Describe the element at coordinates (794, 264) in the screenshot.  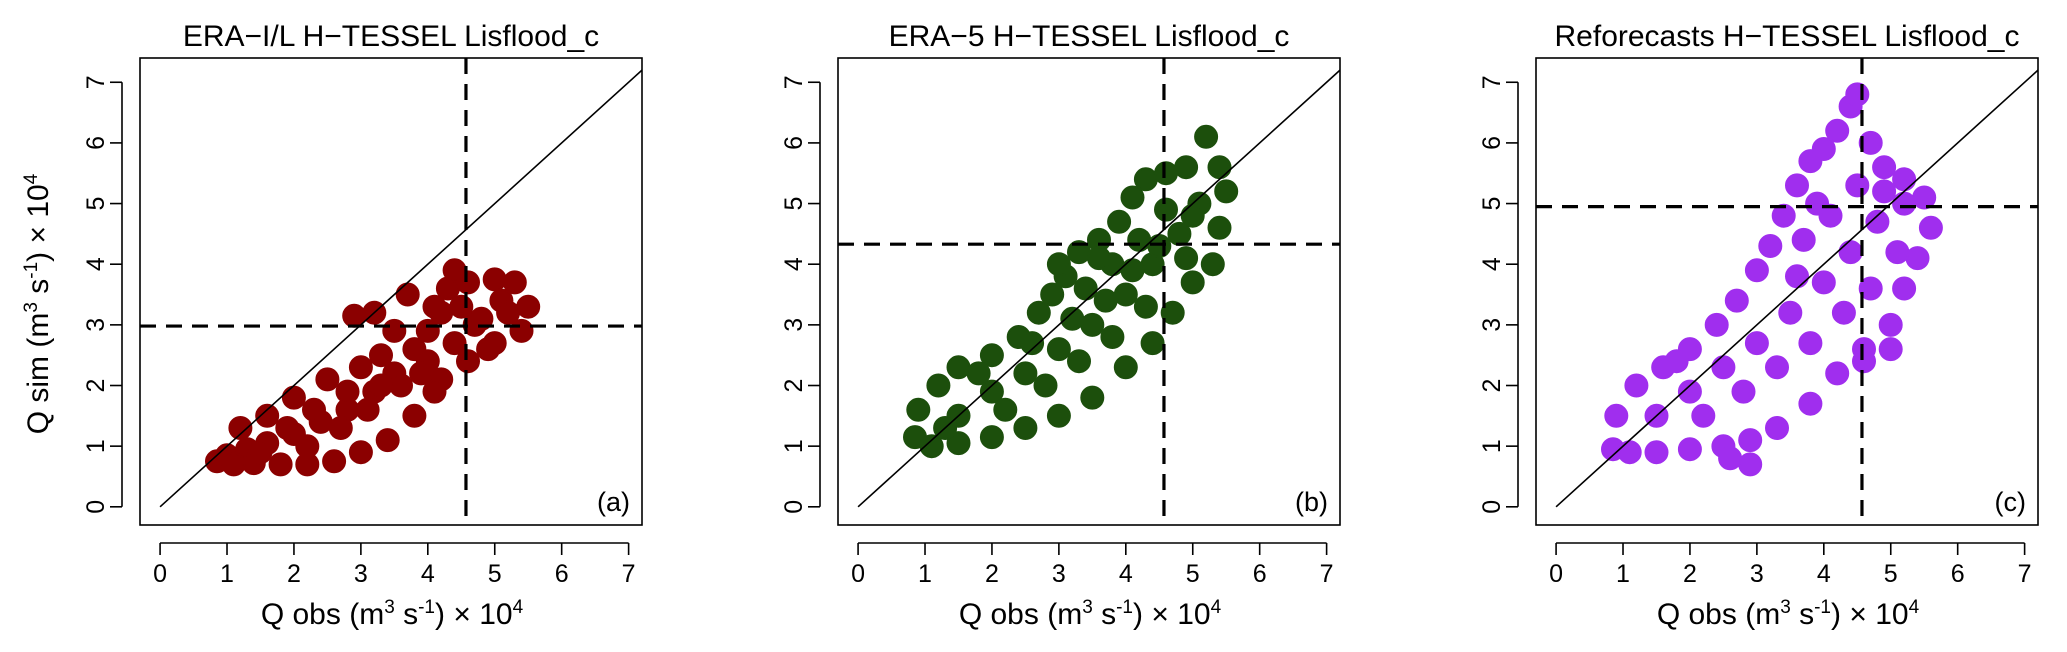
I see `y-tick-label-b-4: 4` at that location.